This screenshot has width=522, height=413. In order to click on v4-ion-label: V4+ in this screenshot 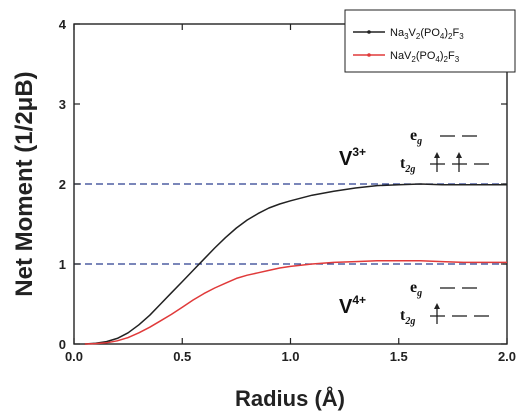, I will do `click(352, 305)`.